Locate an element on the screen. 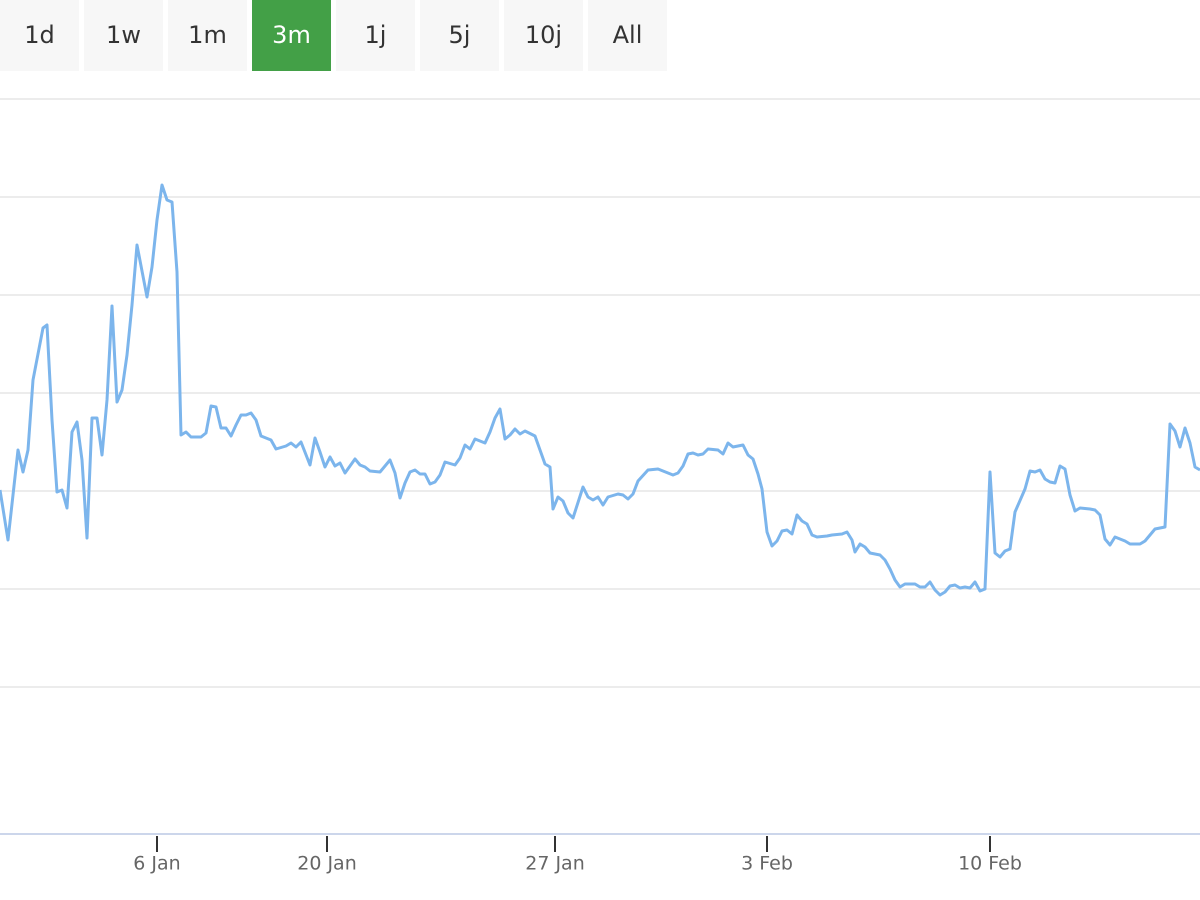 The width and height of the screenshot is (1200, 900). x-tick-label: 20 Jan is located at coordinates (327, 864).